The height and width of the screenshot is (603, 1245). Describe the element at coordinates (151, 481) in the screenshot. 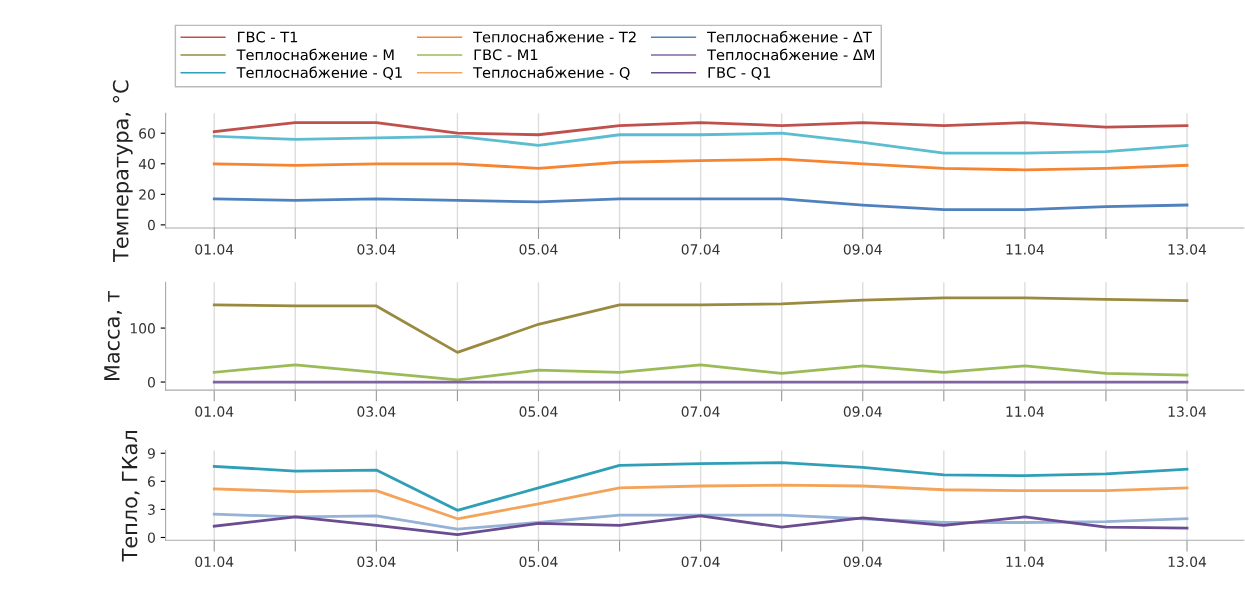

I see `y-tick-label: 6` at that location.